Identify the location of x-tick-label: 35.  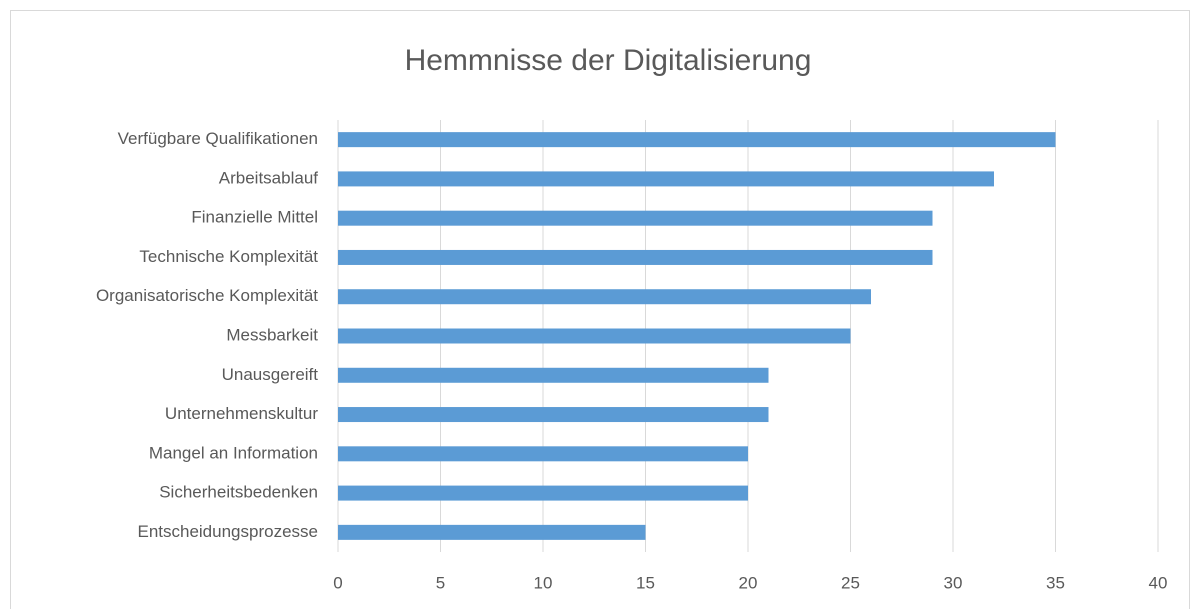
(1055, 582).